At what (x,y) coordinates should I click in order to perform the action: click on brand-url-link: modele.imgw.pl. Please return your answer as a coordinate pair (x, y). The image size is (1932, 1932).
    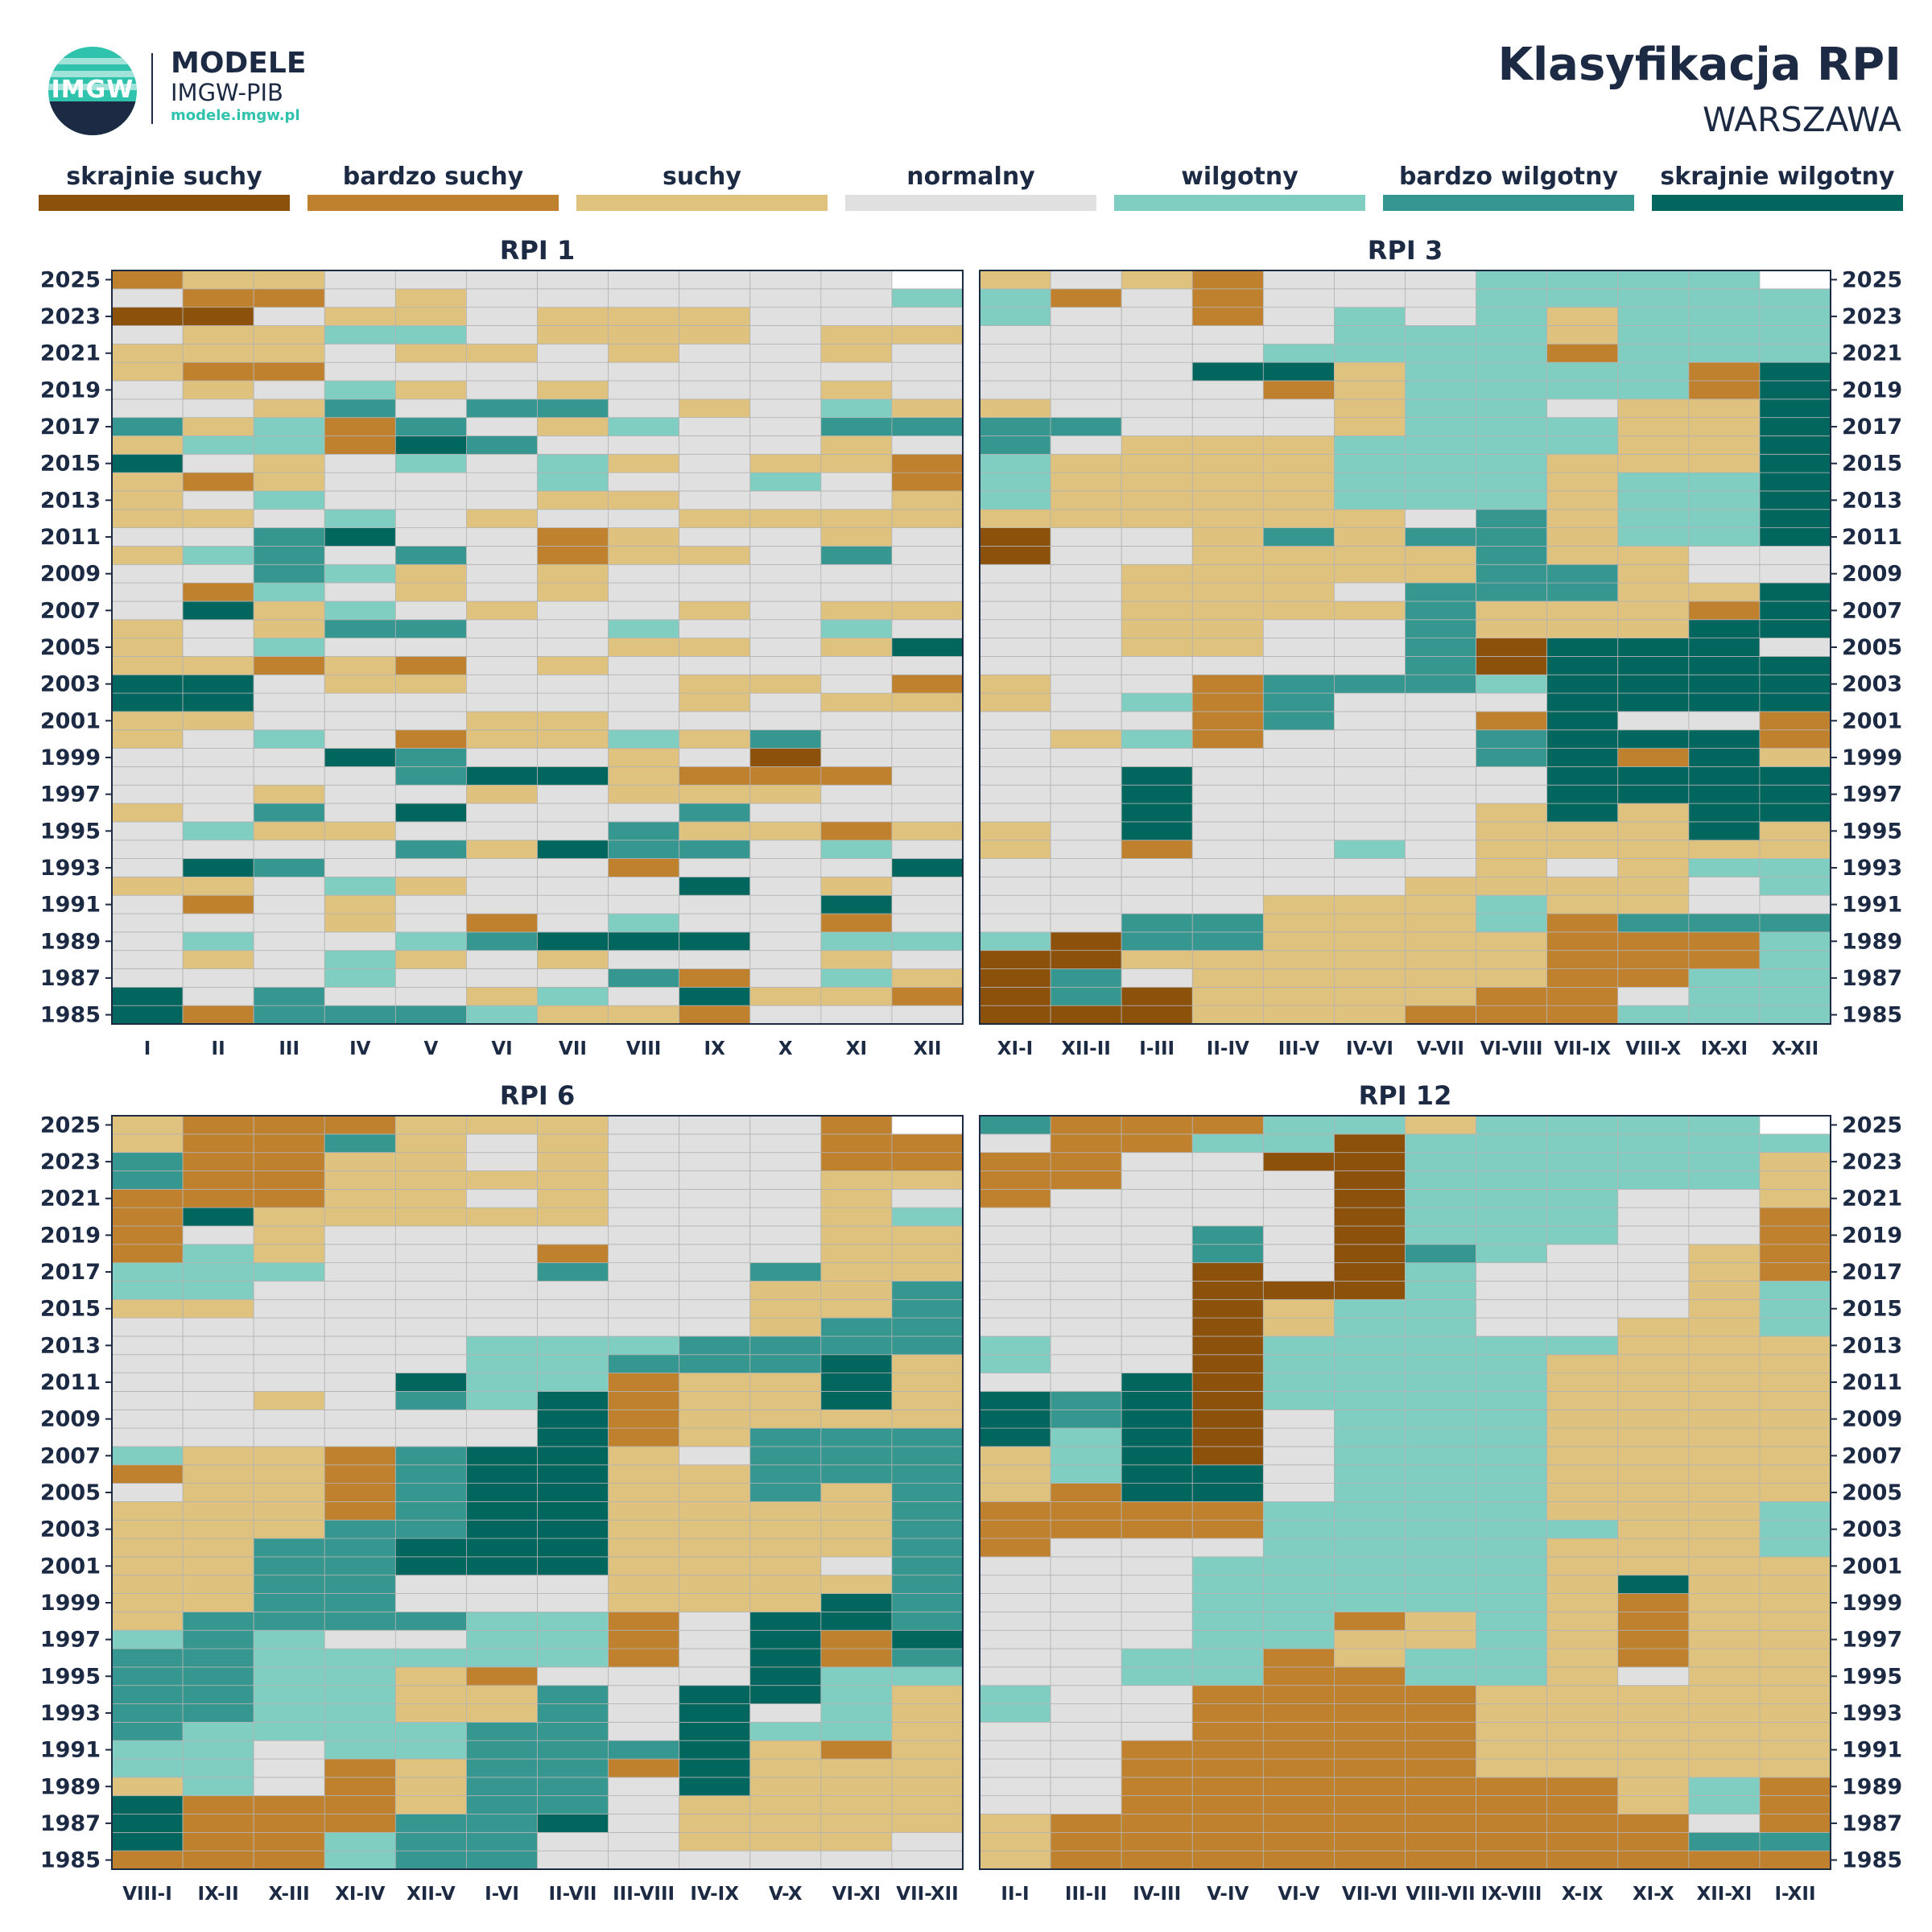
    Looking at the image, I should click on (235, 116).